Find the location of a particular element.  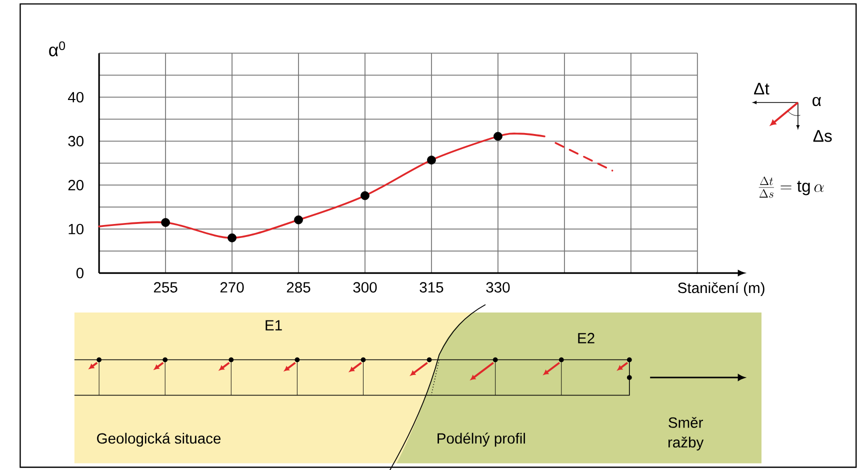

y-tick-label: 40 is located at coordinates (76, 97).